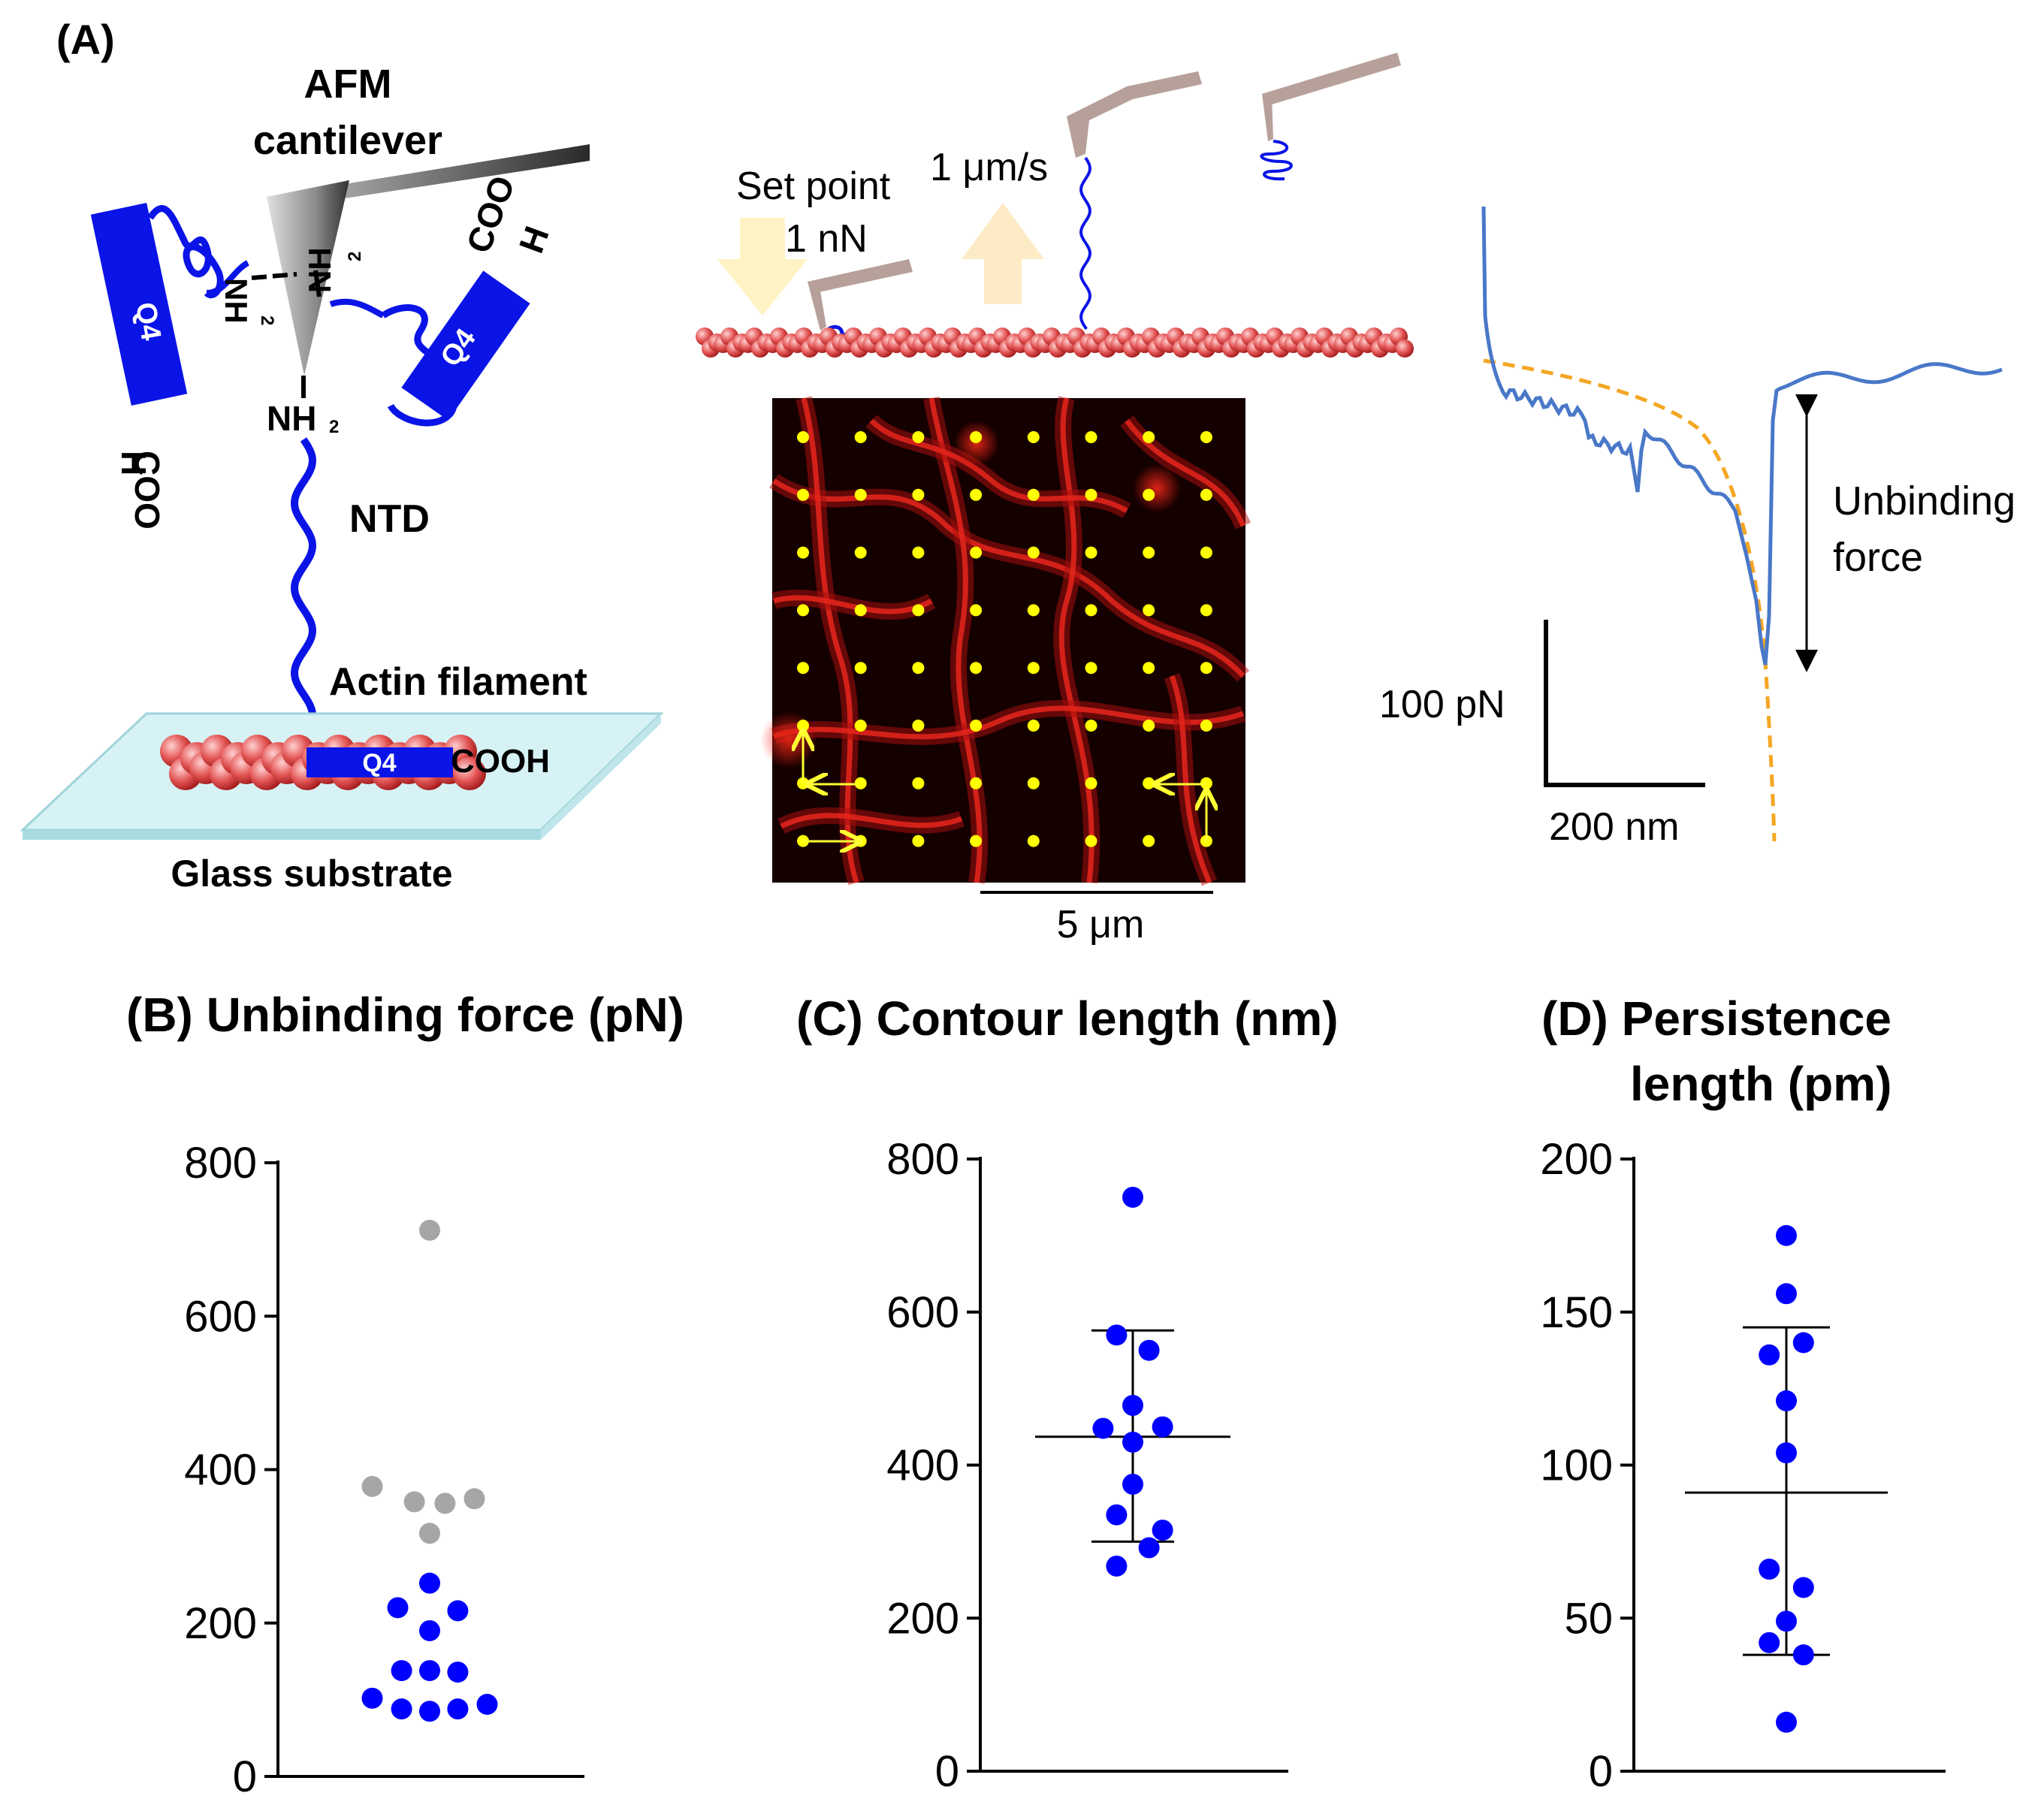 This screenshot has height=1811, width=2044. I want to click on cantilever-tip, so click(308, 278).